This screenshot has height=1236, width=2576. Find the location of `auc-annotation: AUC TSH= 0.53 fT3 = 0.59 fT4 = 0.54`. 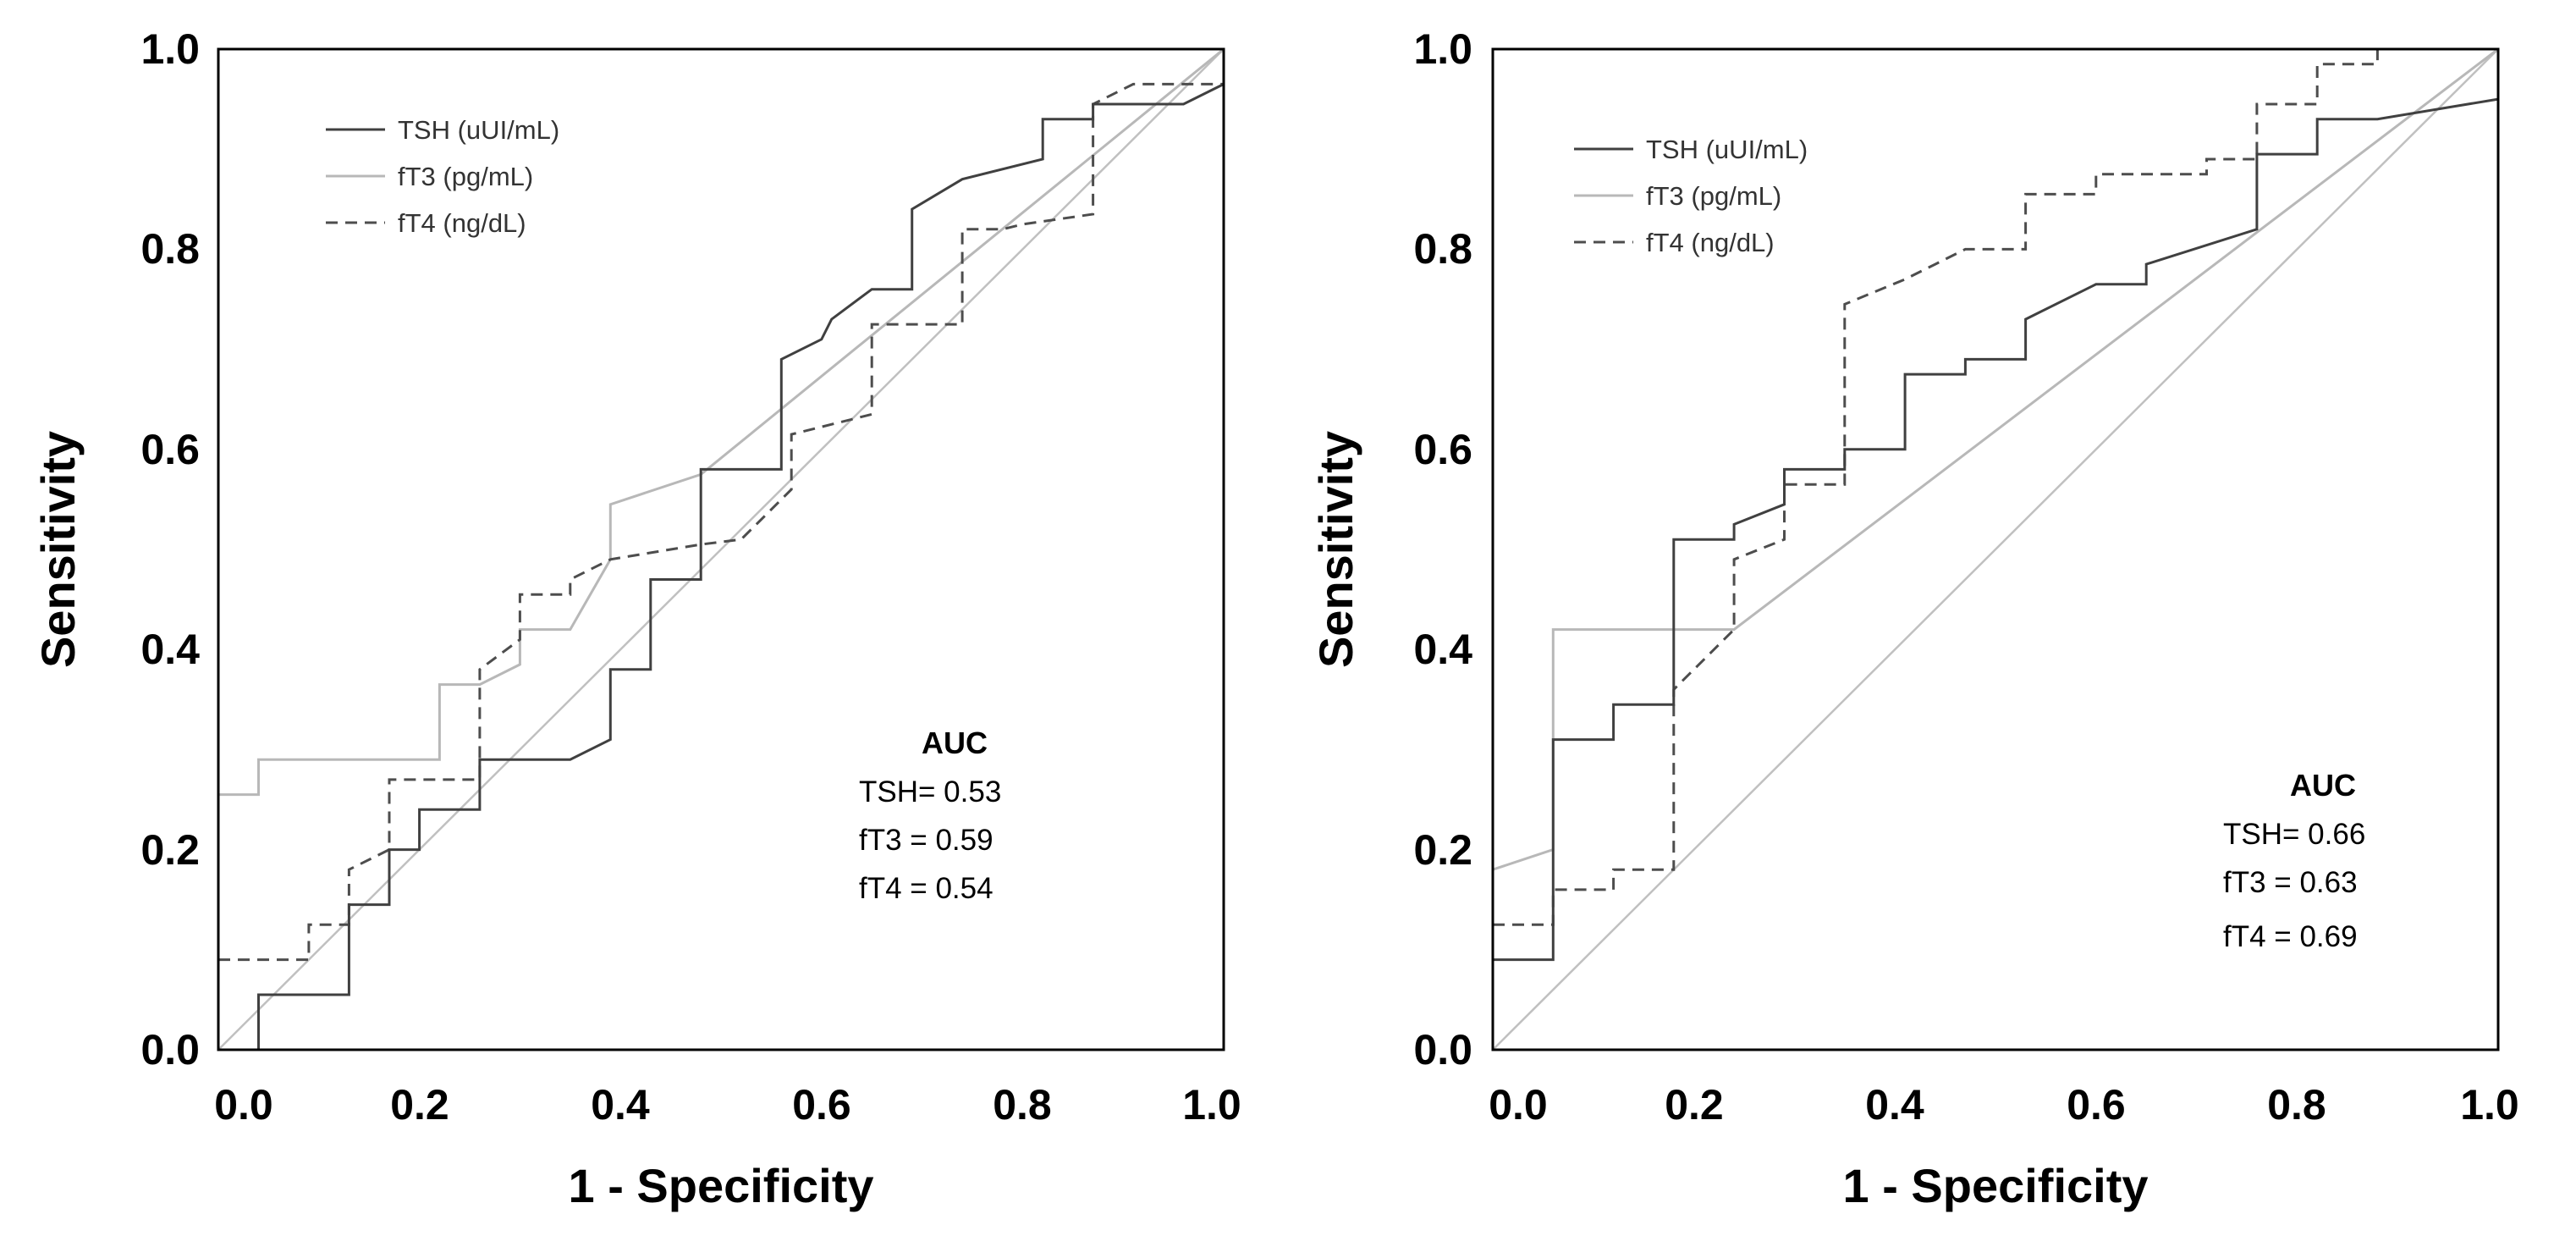

auc-annotation: AUC TSH= 0.53 fT3 = 0.59 fT4 = 0.54 is located at coordinates (930, 815).